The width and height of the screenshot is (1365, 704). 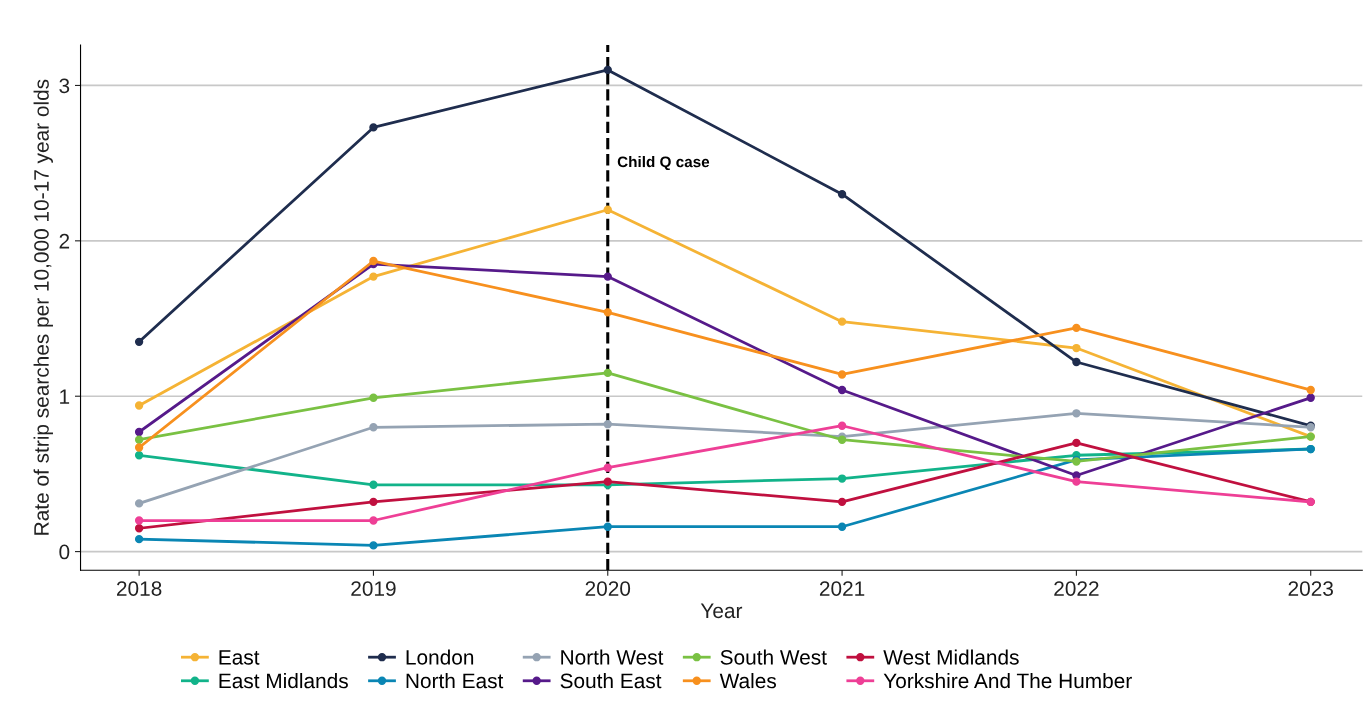 I want to click on y-tick-label: 3, so click(x=64, y=86).